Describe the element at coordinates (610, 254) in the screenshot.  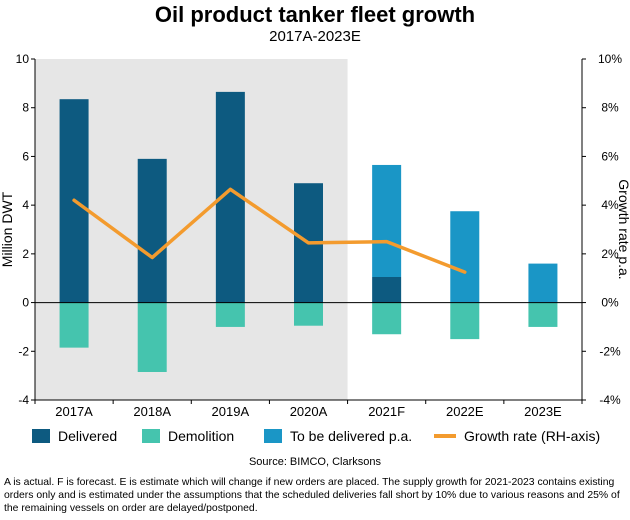
I see `y-tick-label-right: 2%` at that location.